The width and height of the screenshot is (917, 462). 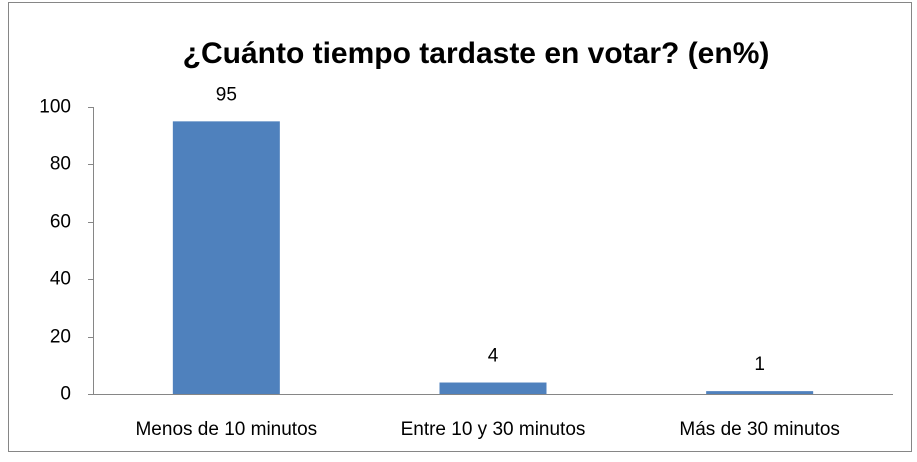 What do you see at coordinates (226, 429) in the screenshot?
I see `x-tick-label: Menos de 10 minutos` at bounding box center [226, 429].